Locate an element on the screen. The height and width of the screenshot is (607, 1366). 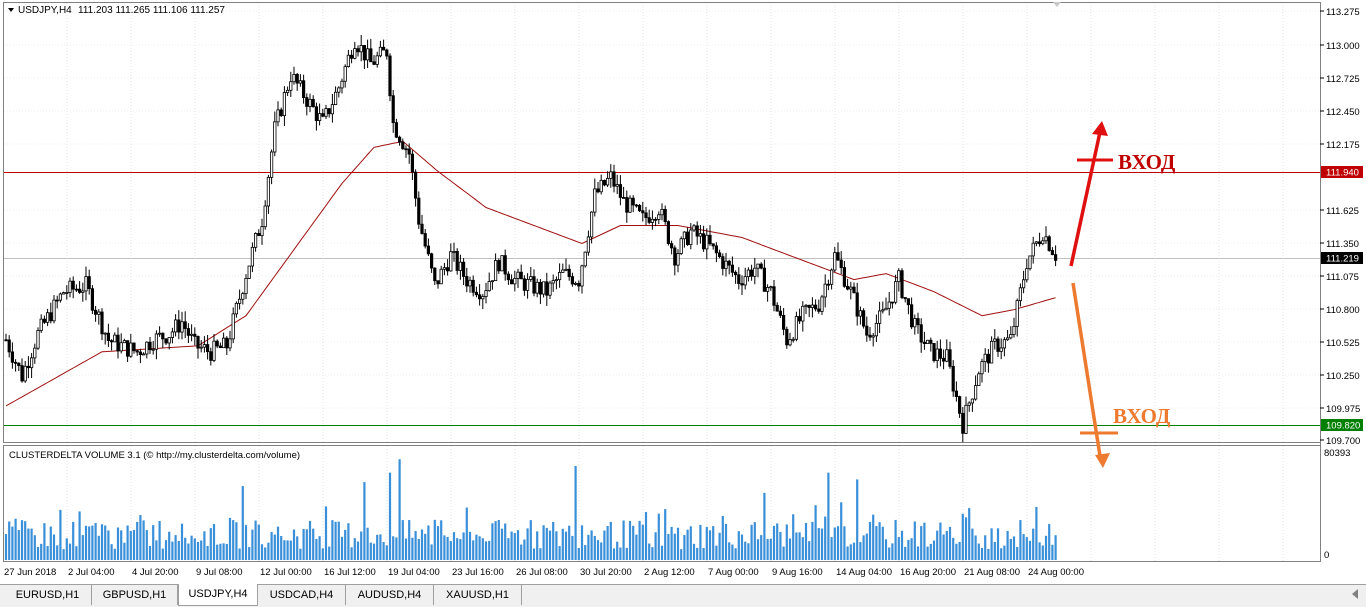
tab-gbpusd-h1: GBPUSD,H1 is located at coordinates (135, 595).